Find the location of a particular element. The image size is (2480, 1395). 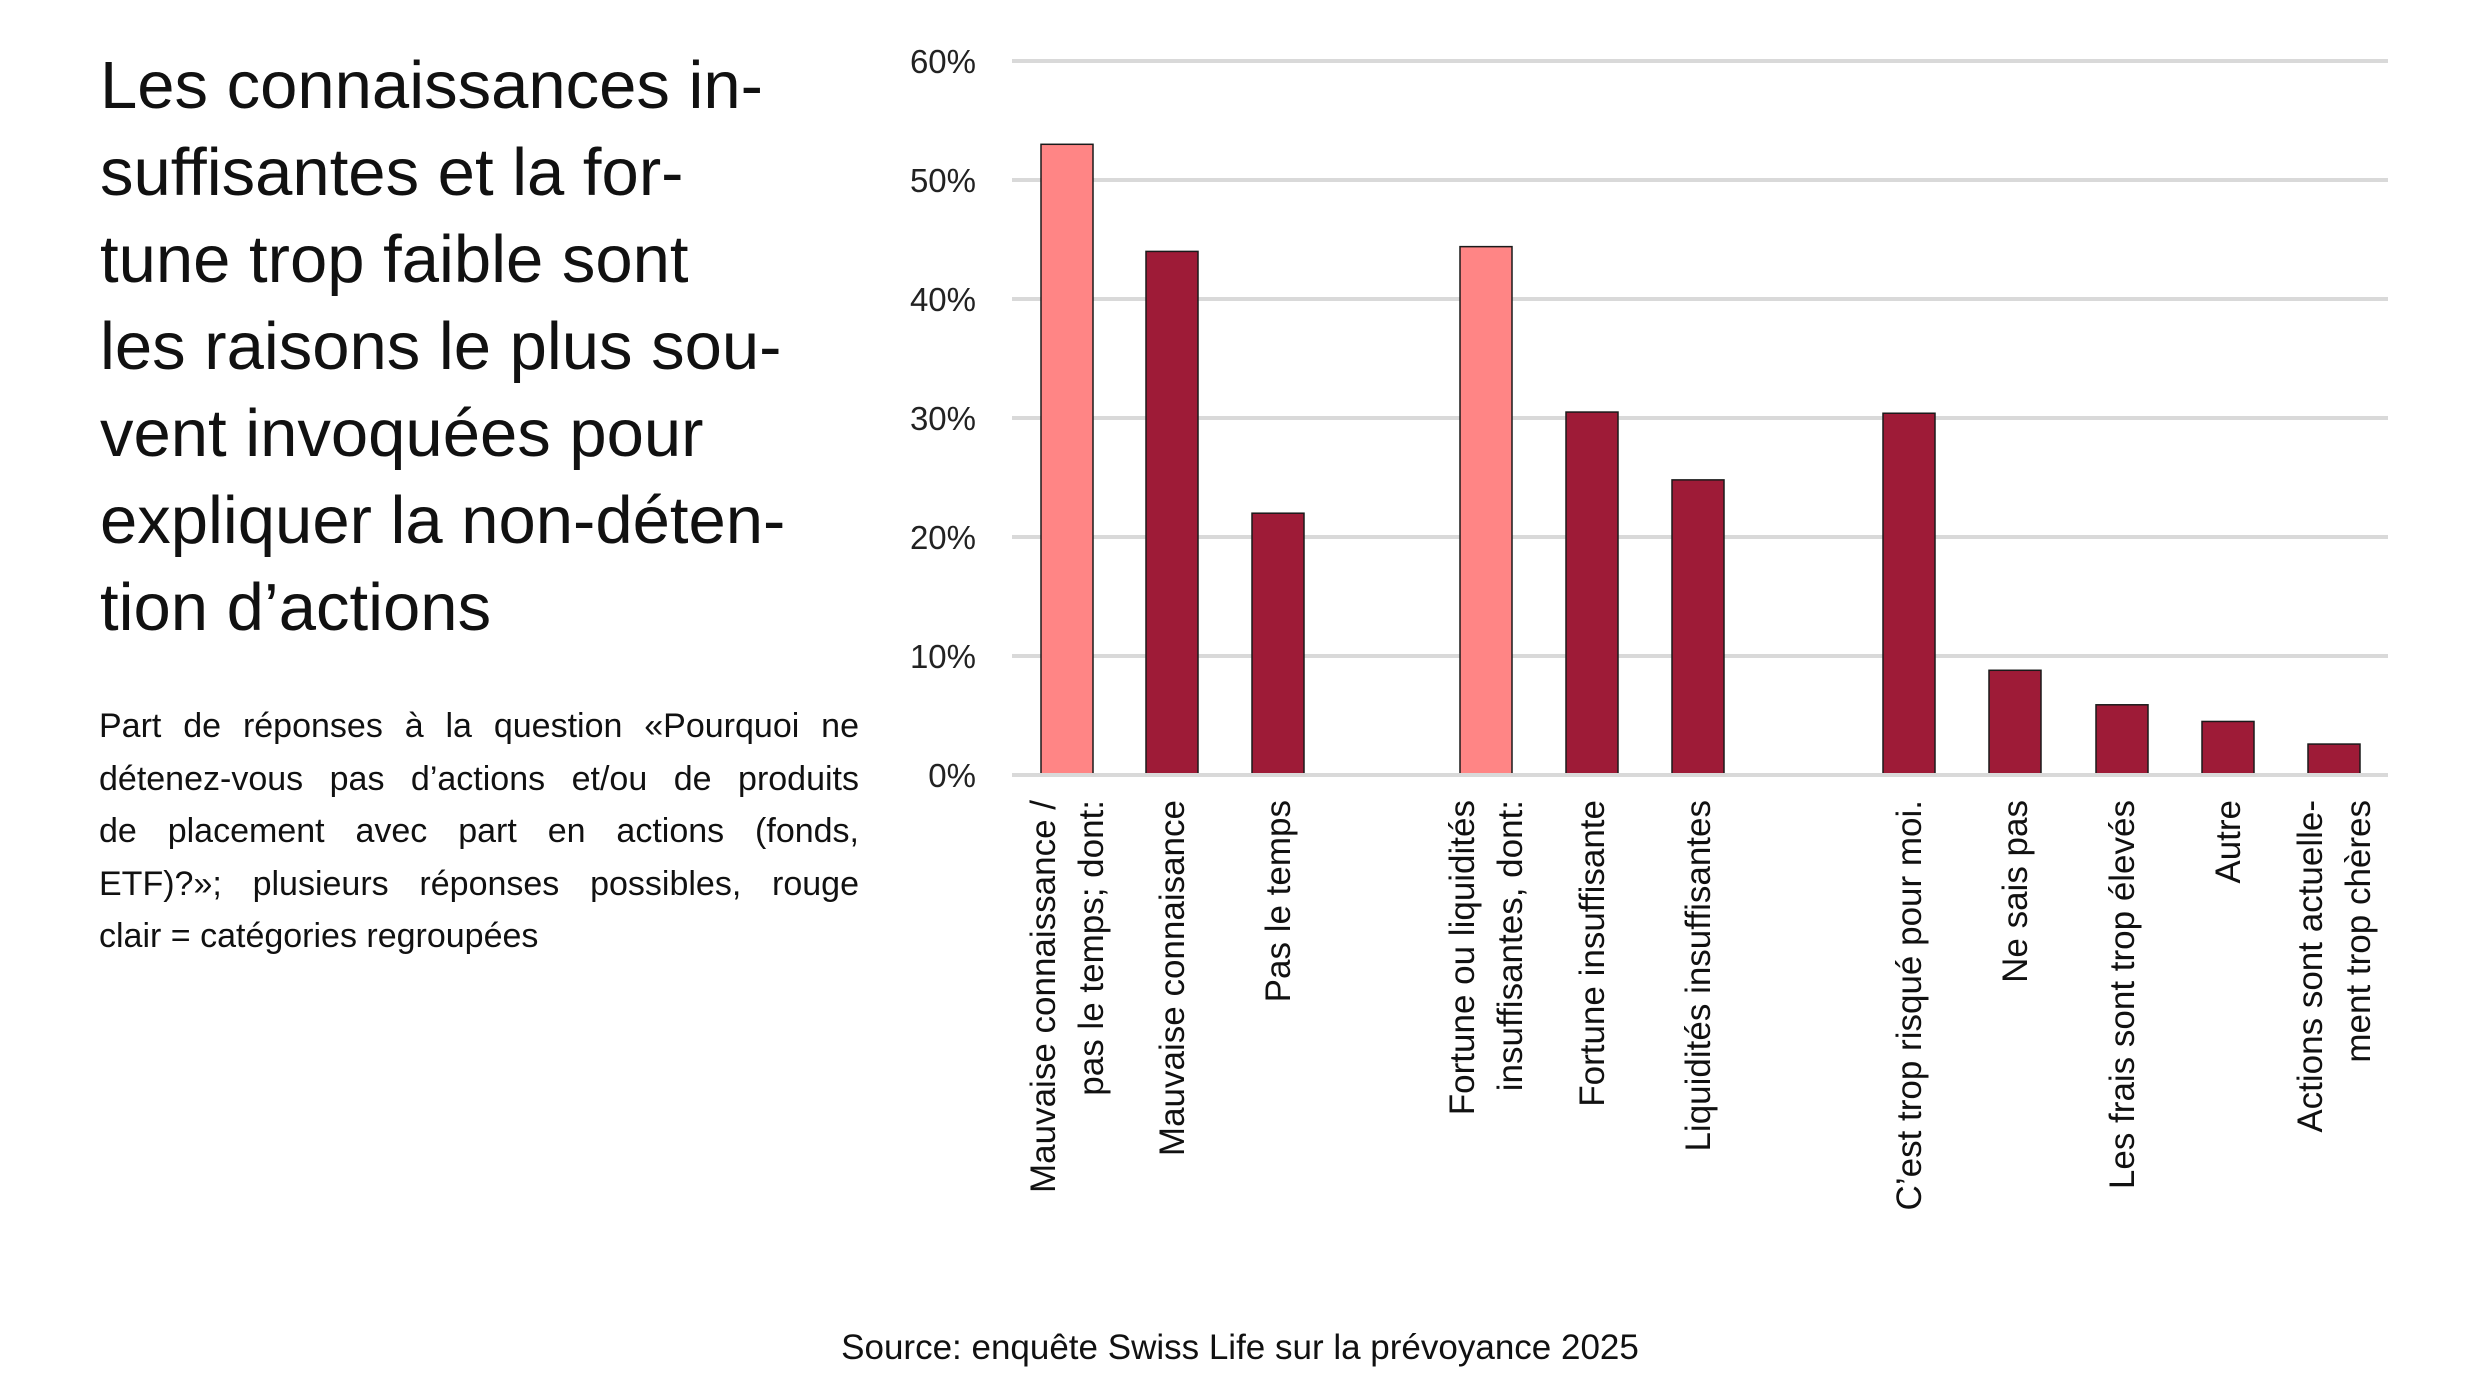

category-label: C’est trop risqué pour moi. is located at coordinates (1909, 1005).